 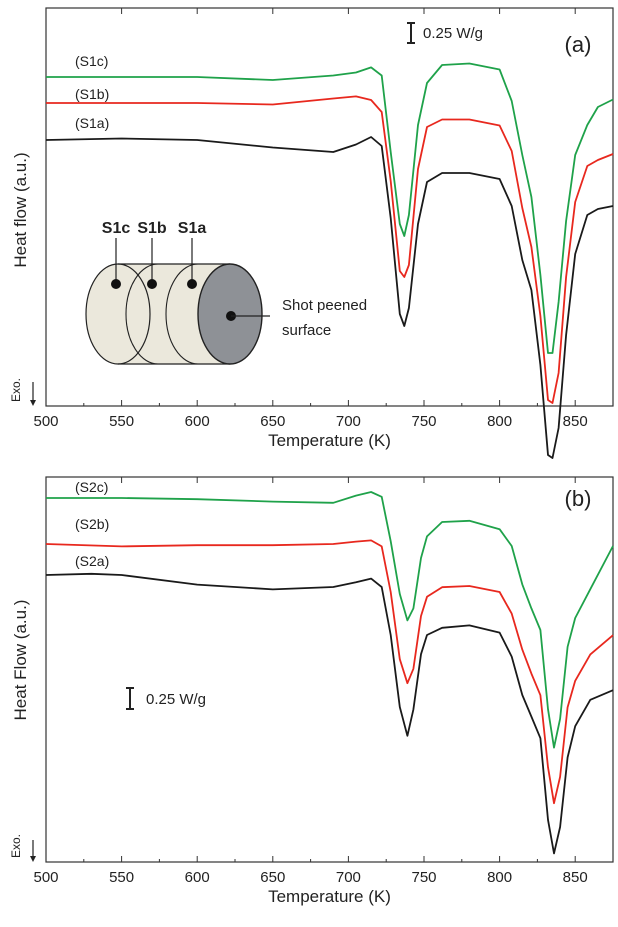 What do you see at coordinates (91, 61) in the screenshot?
I see `series-label: (S1c)` at bounding box center [91, 61].